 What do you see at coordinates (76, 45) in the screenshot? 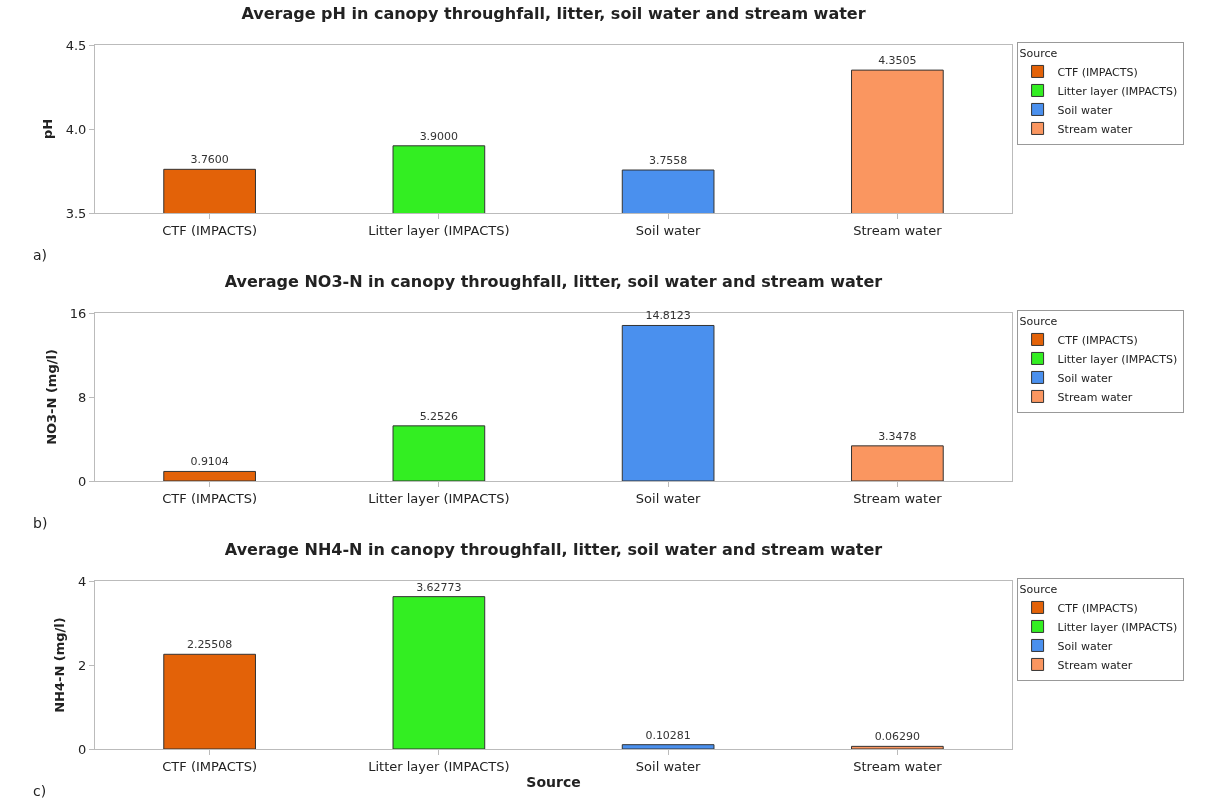
I see `y-tick-label: 4.5` at bounding box center [76, 45].